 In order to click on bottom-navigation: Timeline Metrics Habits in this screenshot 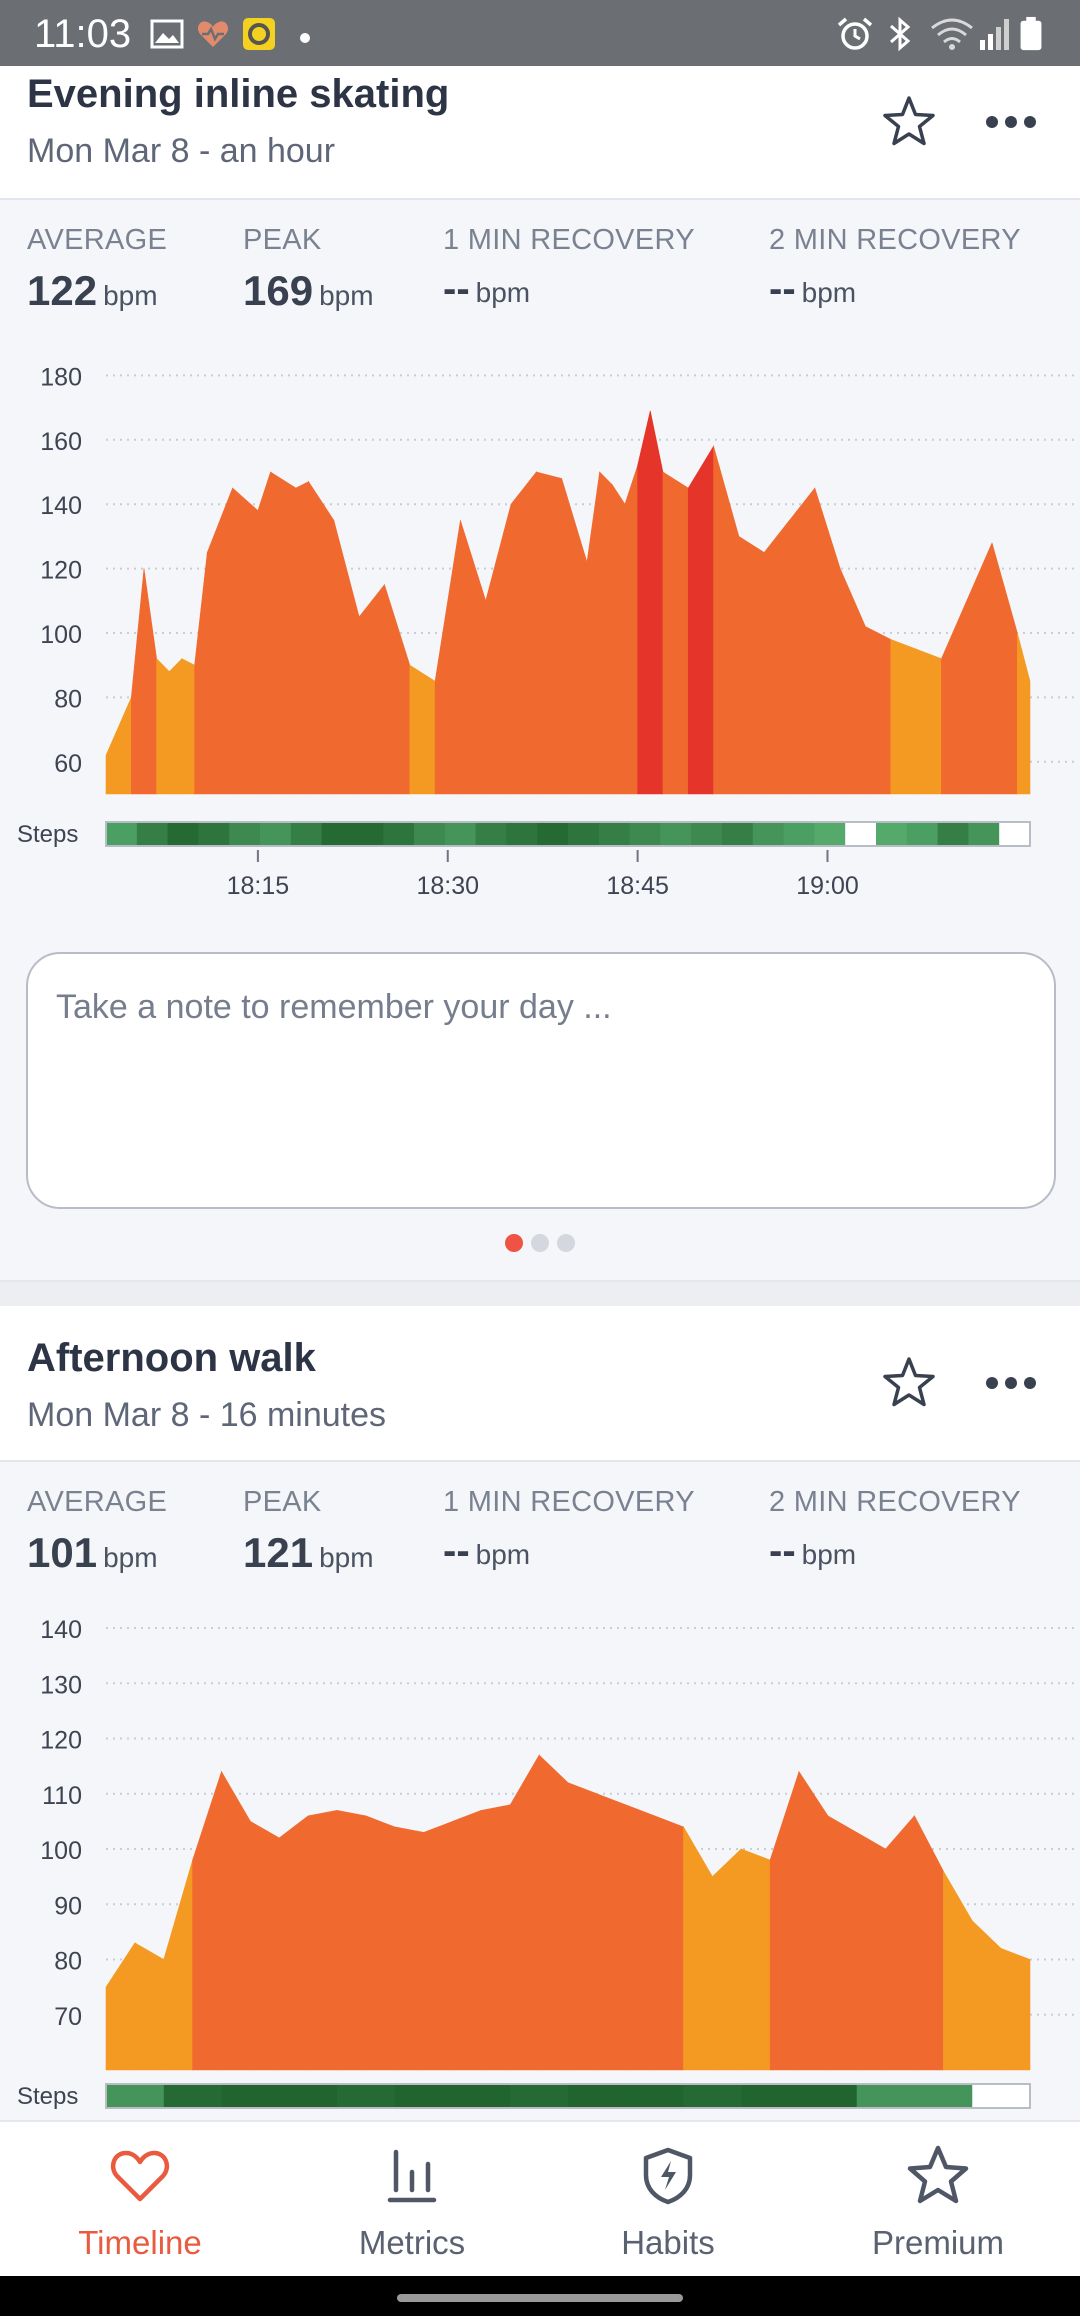, I will do `click(540, 2198)`.